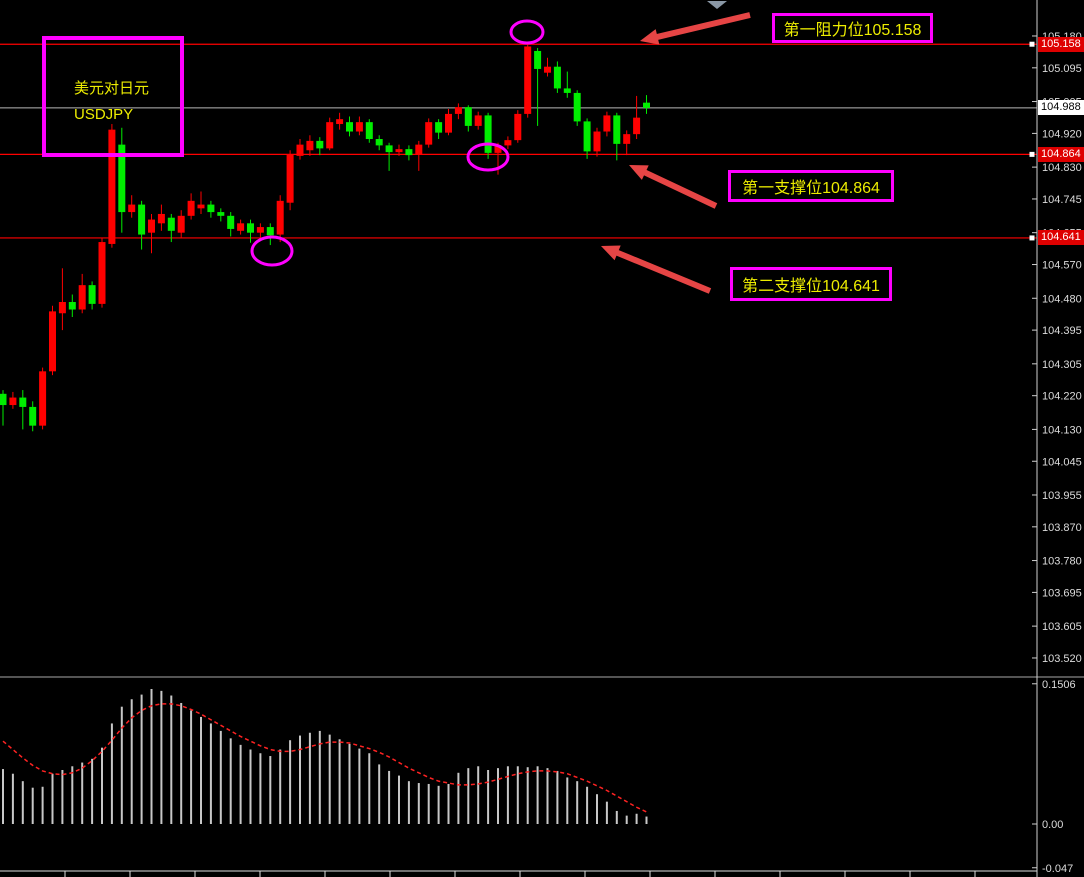 This screenshot has height=877, width=1084. I want to click on price-tick-label: 103.780, so click(1062, 562).